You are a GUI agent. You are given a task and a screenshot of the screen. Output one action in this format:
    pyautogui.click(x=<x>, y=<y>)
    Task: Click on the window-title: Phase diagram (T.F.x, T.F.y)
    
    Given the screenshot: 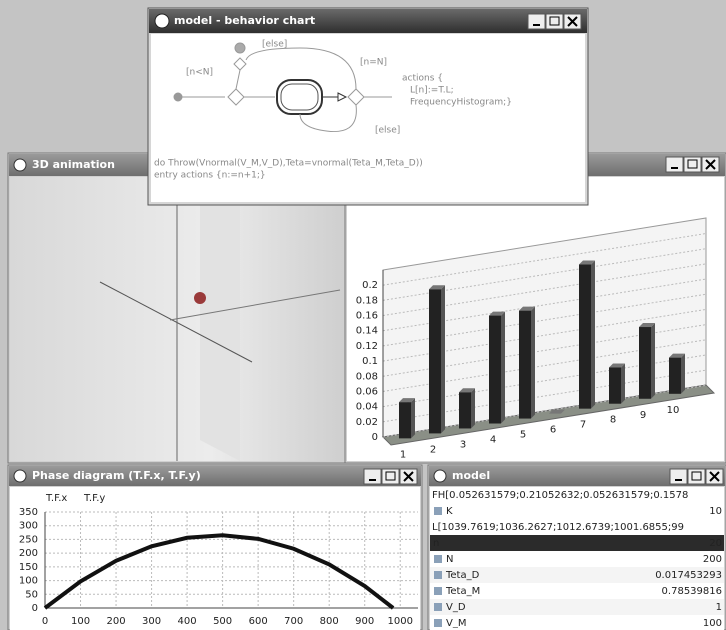 What is the action you would take?
    pyautogui.click(x=116, y=475)
    